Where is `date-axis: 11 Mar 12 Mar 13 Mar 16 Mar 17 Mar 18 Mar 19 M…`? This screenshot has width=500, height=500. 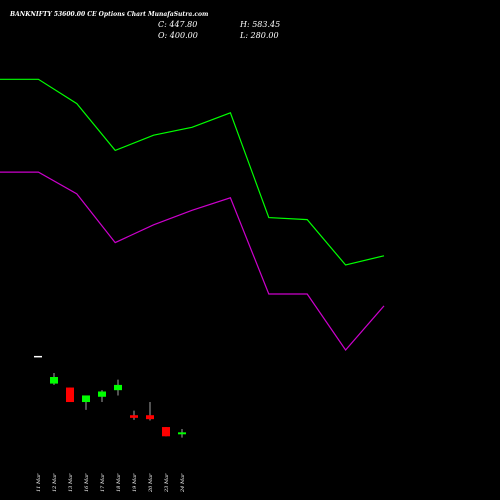
date-axis: 11 Mar 12 Mar 13 Mar 16 Mar 17 Mar 18 Mar 19 M… is located at coordinates (111, 483).